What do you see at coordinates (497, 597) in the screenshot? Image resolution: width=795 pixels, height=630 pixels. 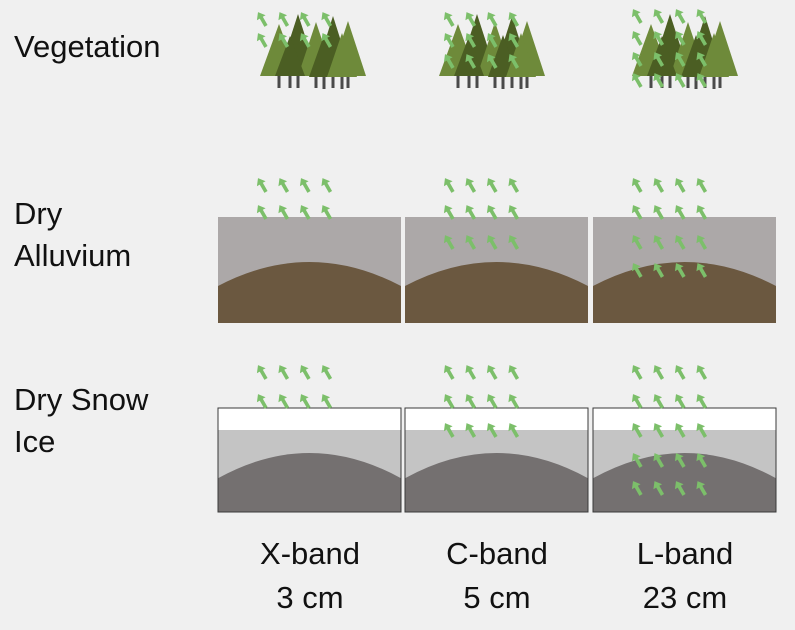 I see `band-wavelength: 5 cm` at bounding box center [497, 597].